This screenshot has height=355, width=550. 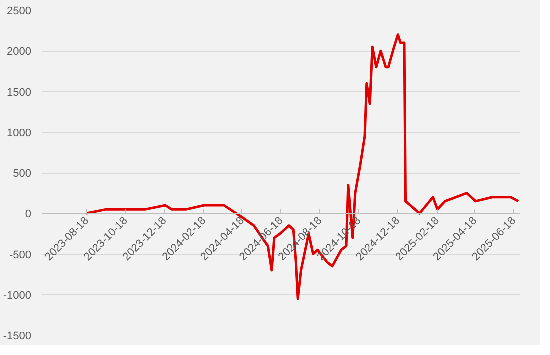 I want to click on y-tick-label: 1500, so click(x=19, y=92).